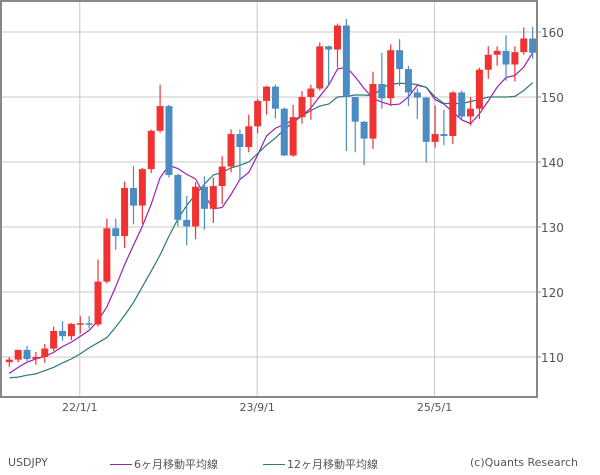  What do you see at coordinates (552, 163) in the screenshot?
I see `y-tick-label: 140` at bounding box center [552, 163].